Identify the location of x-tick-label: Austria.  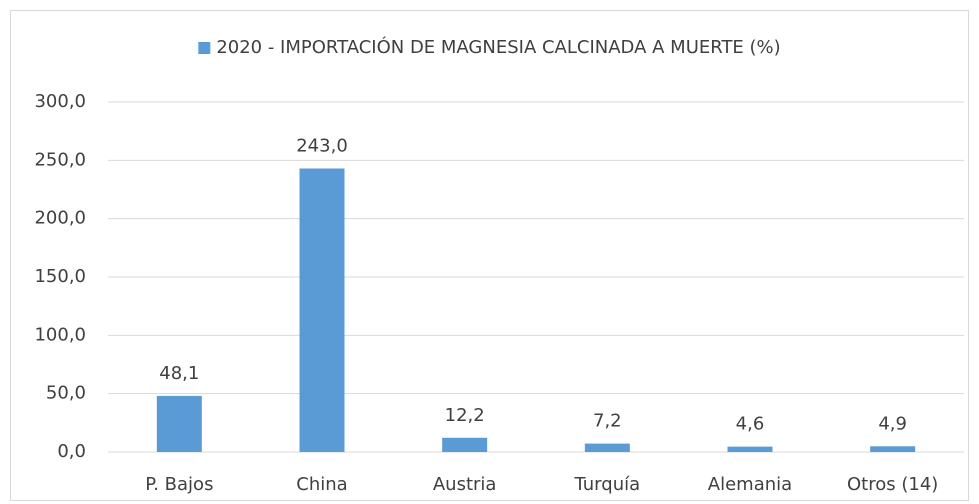
(465, 484).